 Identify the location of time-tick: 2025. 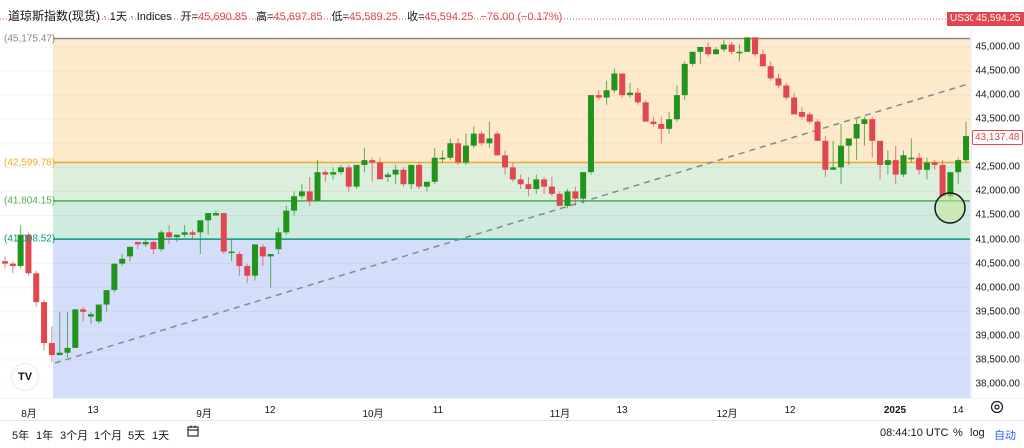
(895, 410).